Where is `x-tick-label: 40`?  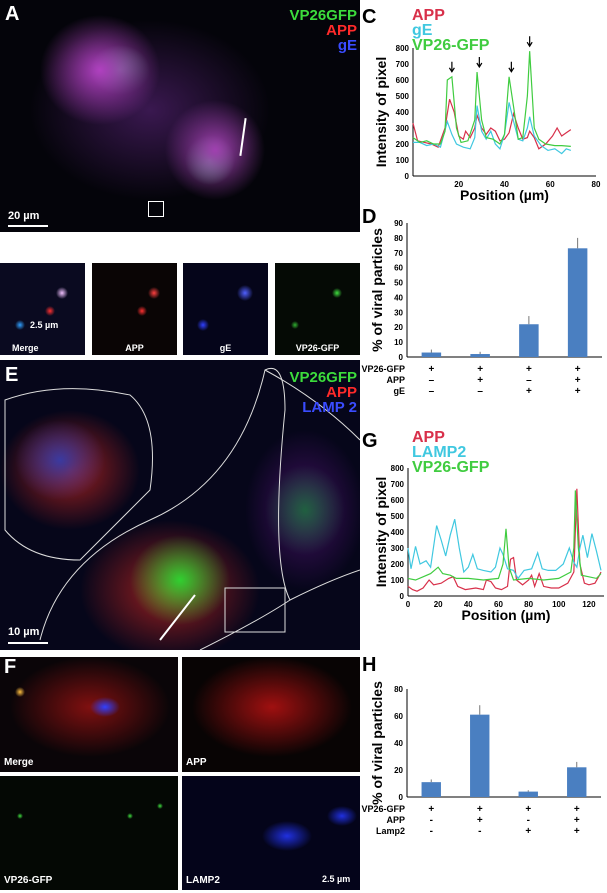 x-tick-label: 40 is located at coordinates (504, 184).